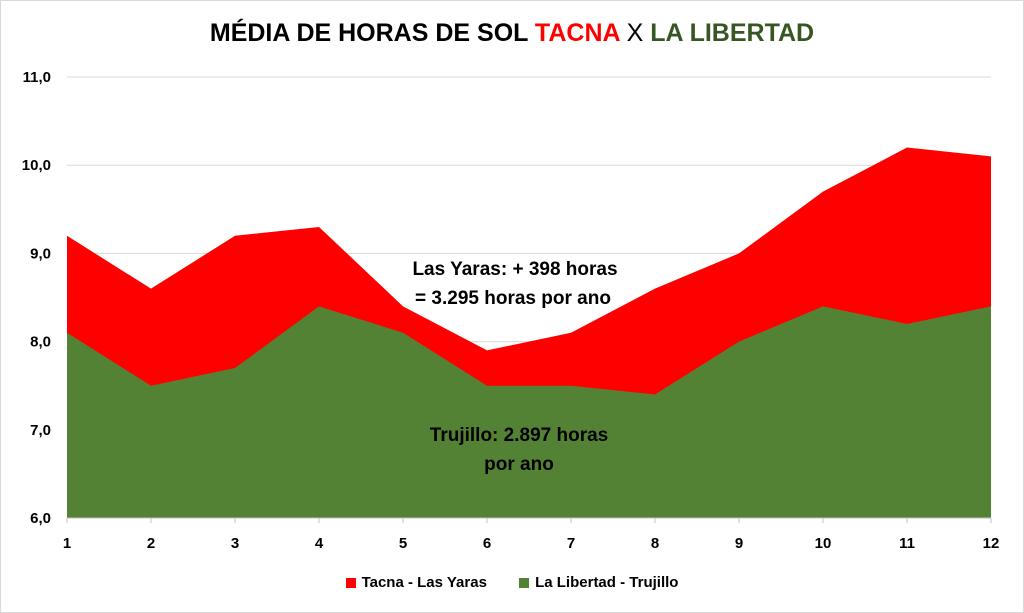  I want to click on title-x: X, so click(635, 33).